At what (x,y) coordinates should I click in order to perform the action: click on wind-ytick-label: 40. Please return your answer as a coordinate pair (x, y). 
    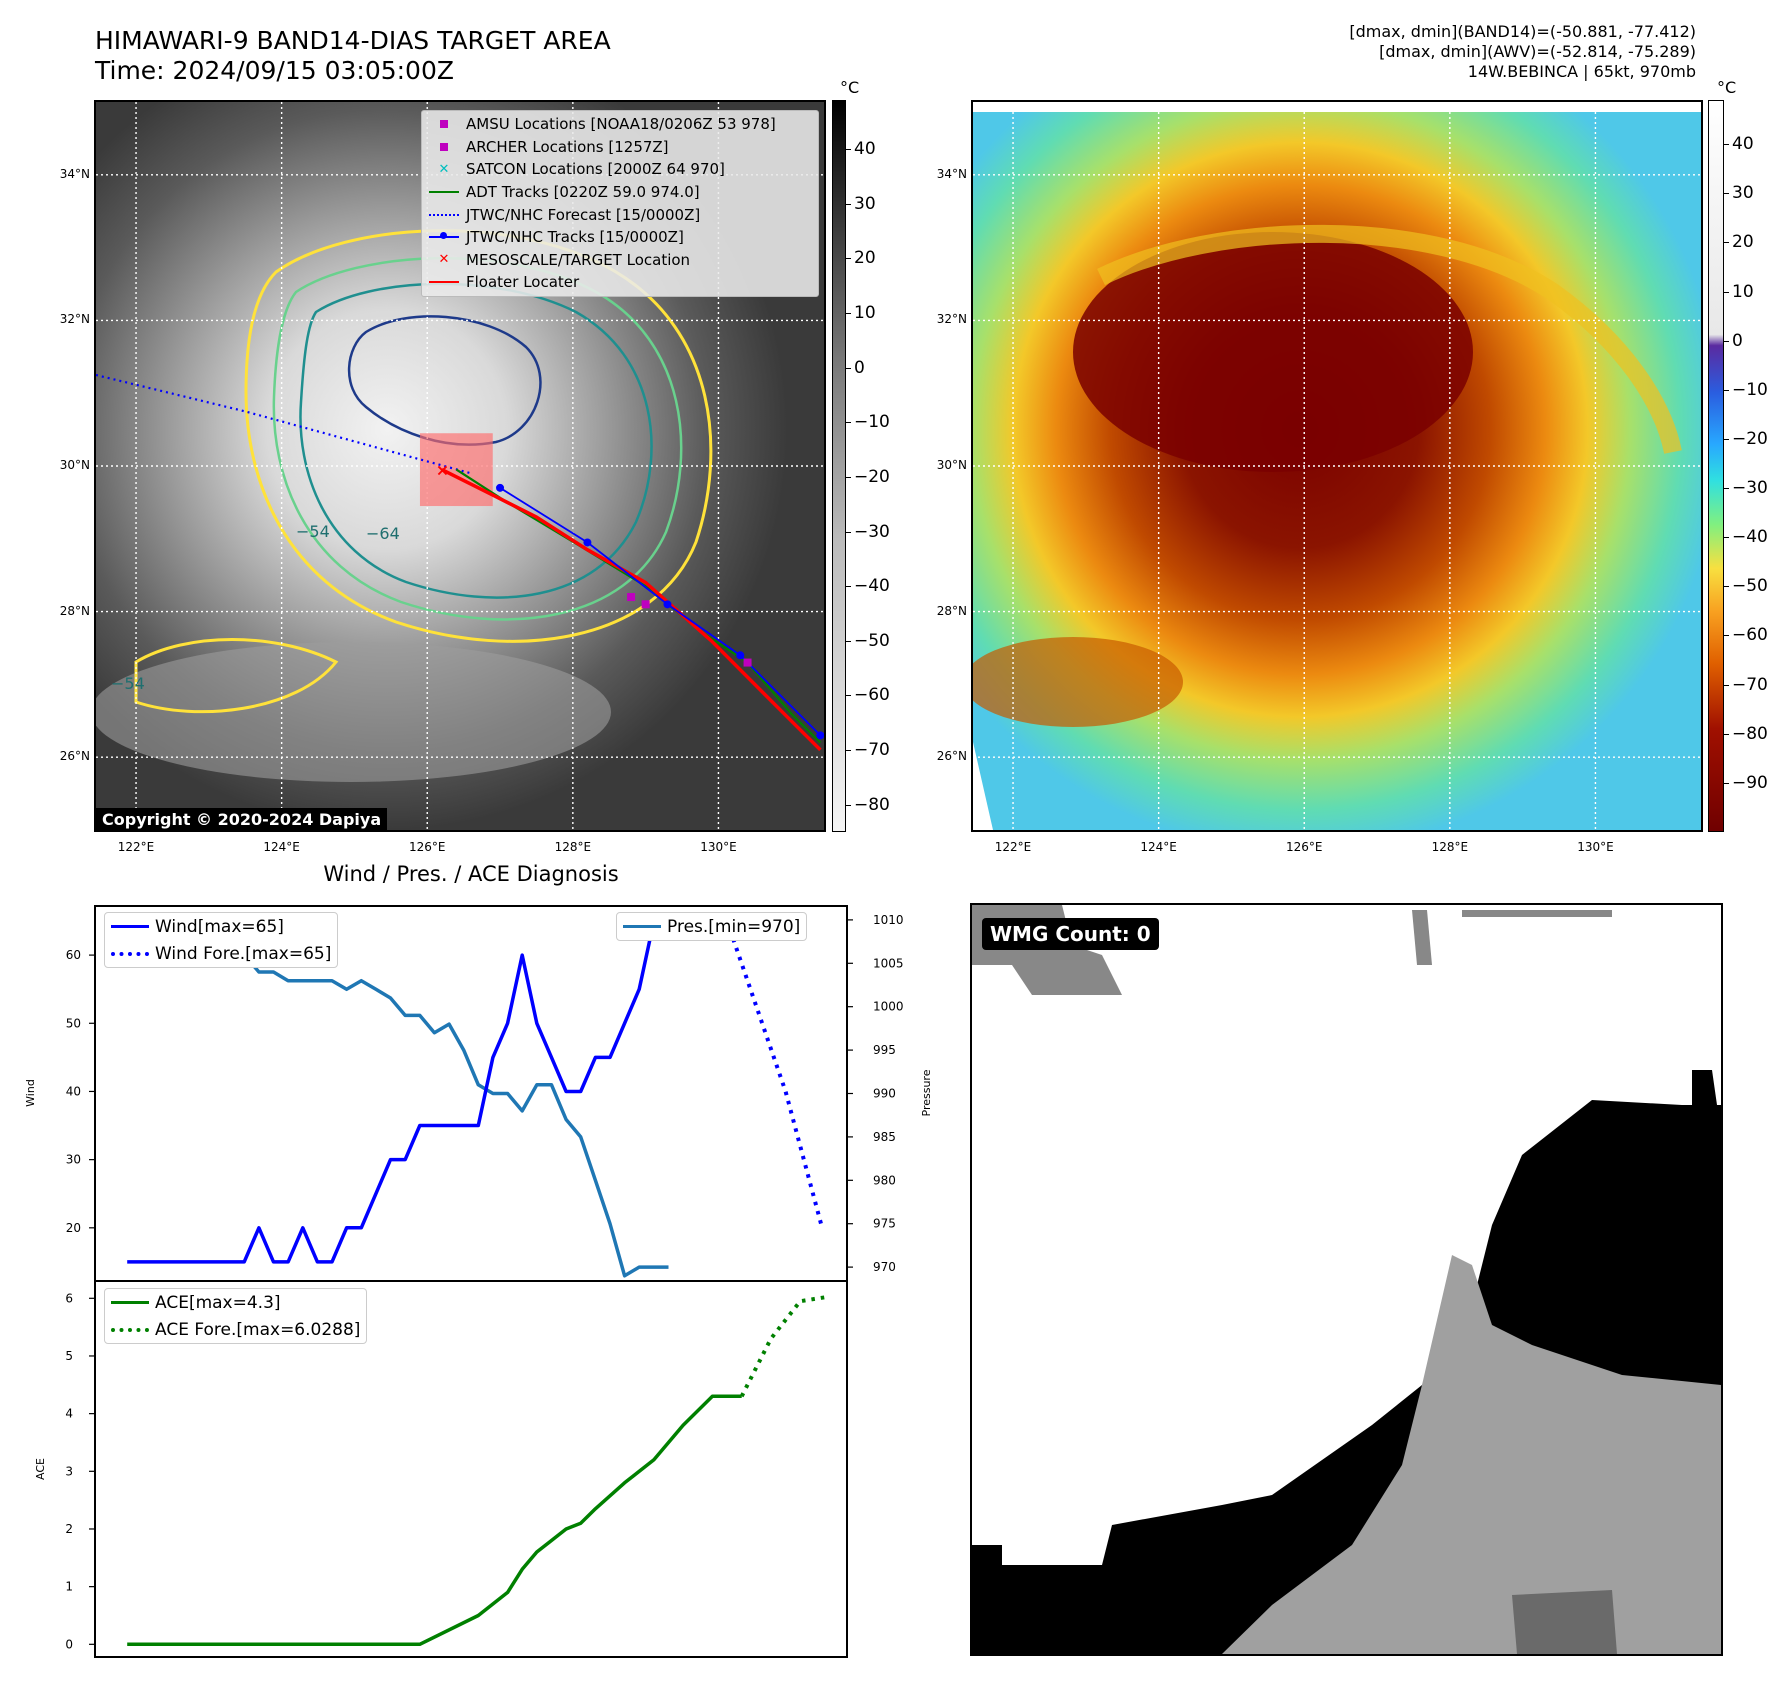
    Looking at the image, I should click on (73, 1091).